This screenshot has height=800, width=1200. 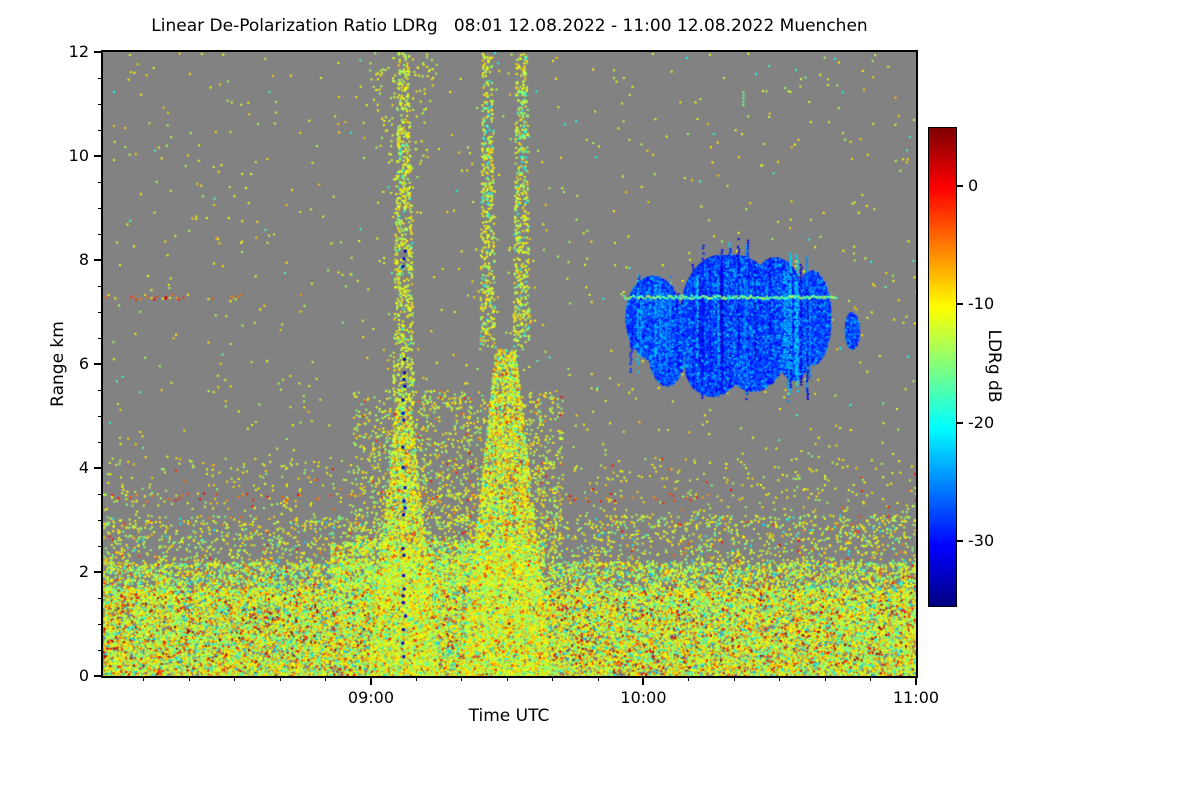 I want to click on colorbar-tick-label: -10, so click(x=981, y=304).